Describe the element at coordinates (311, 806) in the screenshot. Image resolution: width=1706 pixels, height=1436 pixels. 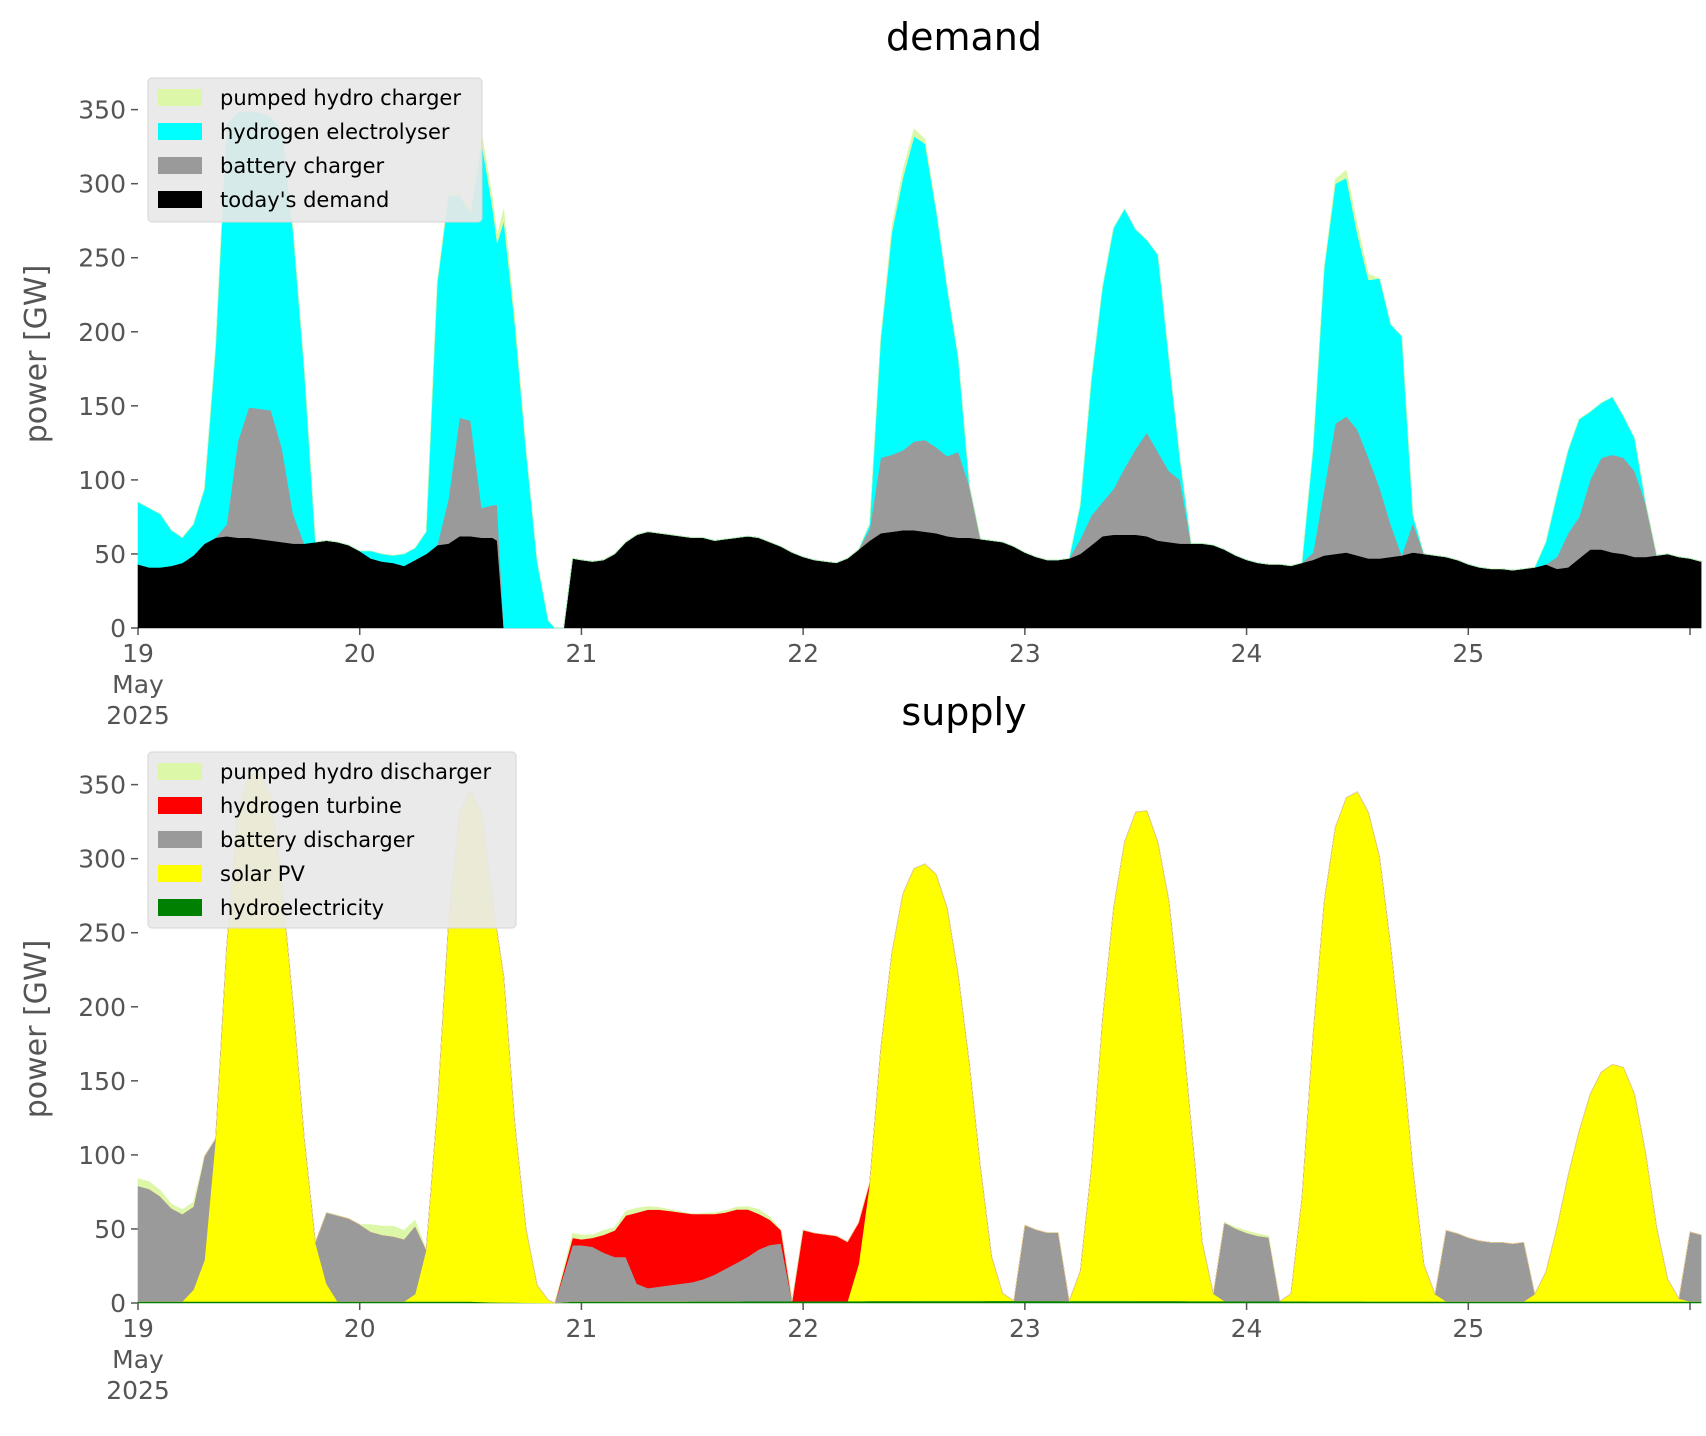
I see `legend-label: hydrogen turbine` at that location.